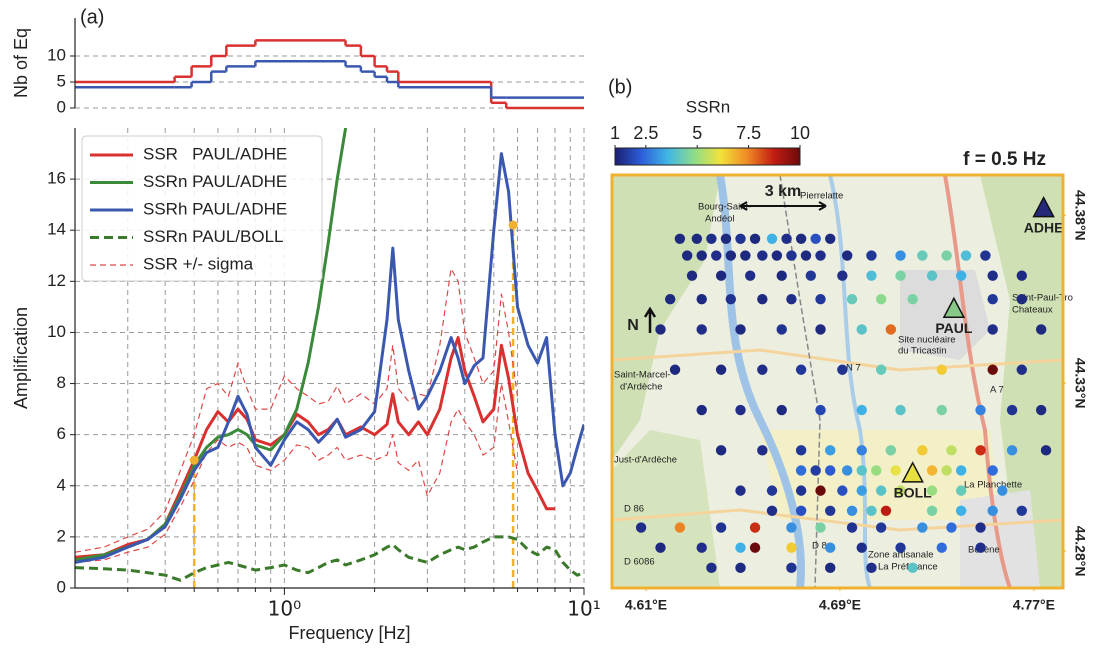 This screenshot has width=1094, height=648. I want to click on y-tick-label: 8, so click(61, 382).